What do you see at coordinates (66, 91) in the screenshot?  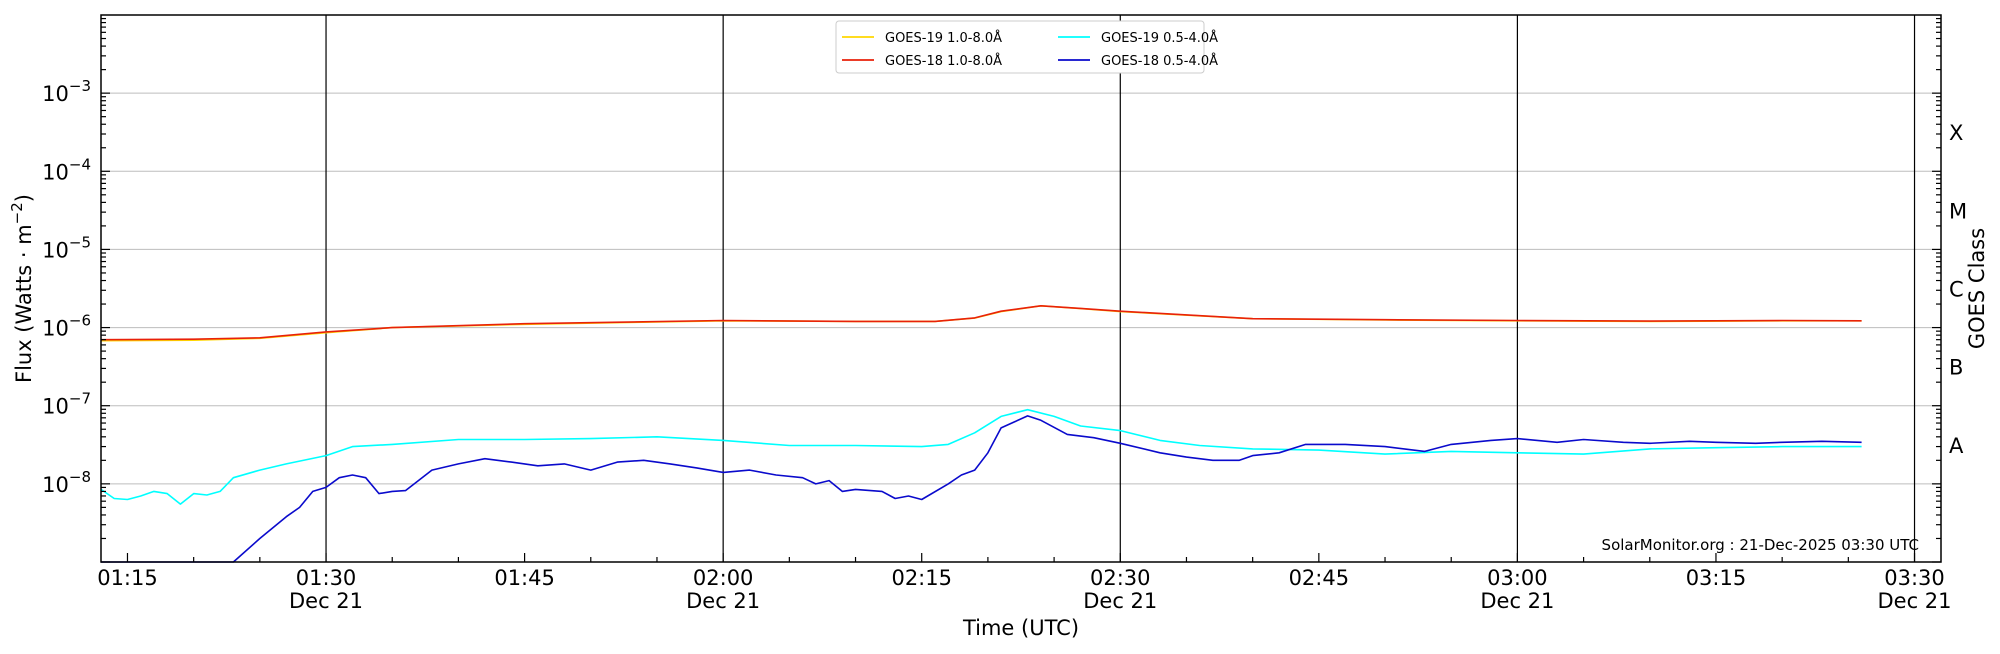 I see `y-tick-label: 10⁻³` at bounding box center [66, 91].